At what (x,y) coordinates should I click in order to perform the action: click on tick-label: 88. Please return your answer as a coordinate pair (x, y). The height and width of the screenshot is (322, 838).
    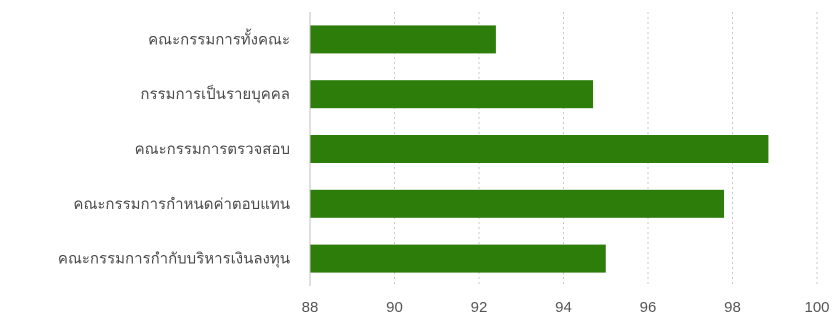
    Looking at the image, I should click on (310, 307).